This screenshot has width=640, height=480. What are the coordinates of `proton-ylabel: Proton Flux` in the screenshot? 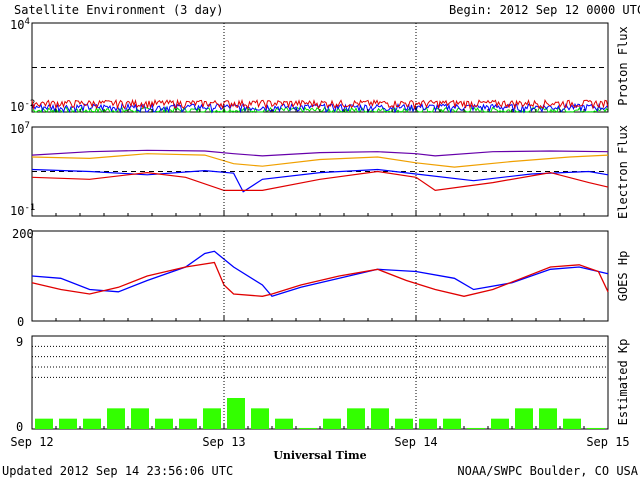 It's located at (623, 65).